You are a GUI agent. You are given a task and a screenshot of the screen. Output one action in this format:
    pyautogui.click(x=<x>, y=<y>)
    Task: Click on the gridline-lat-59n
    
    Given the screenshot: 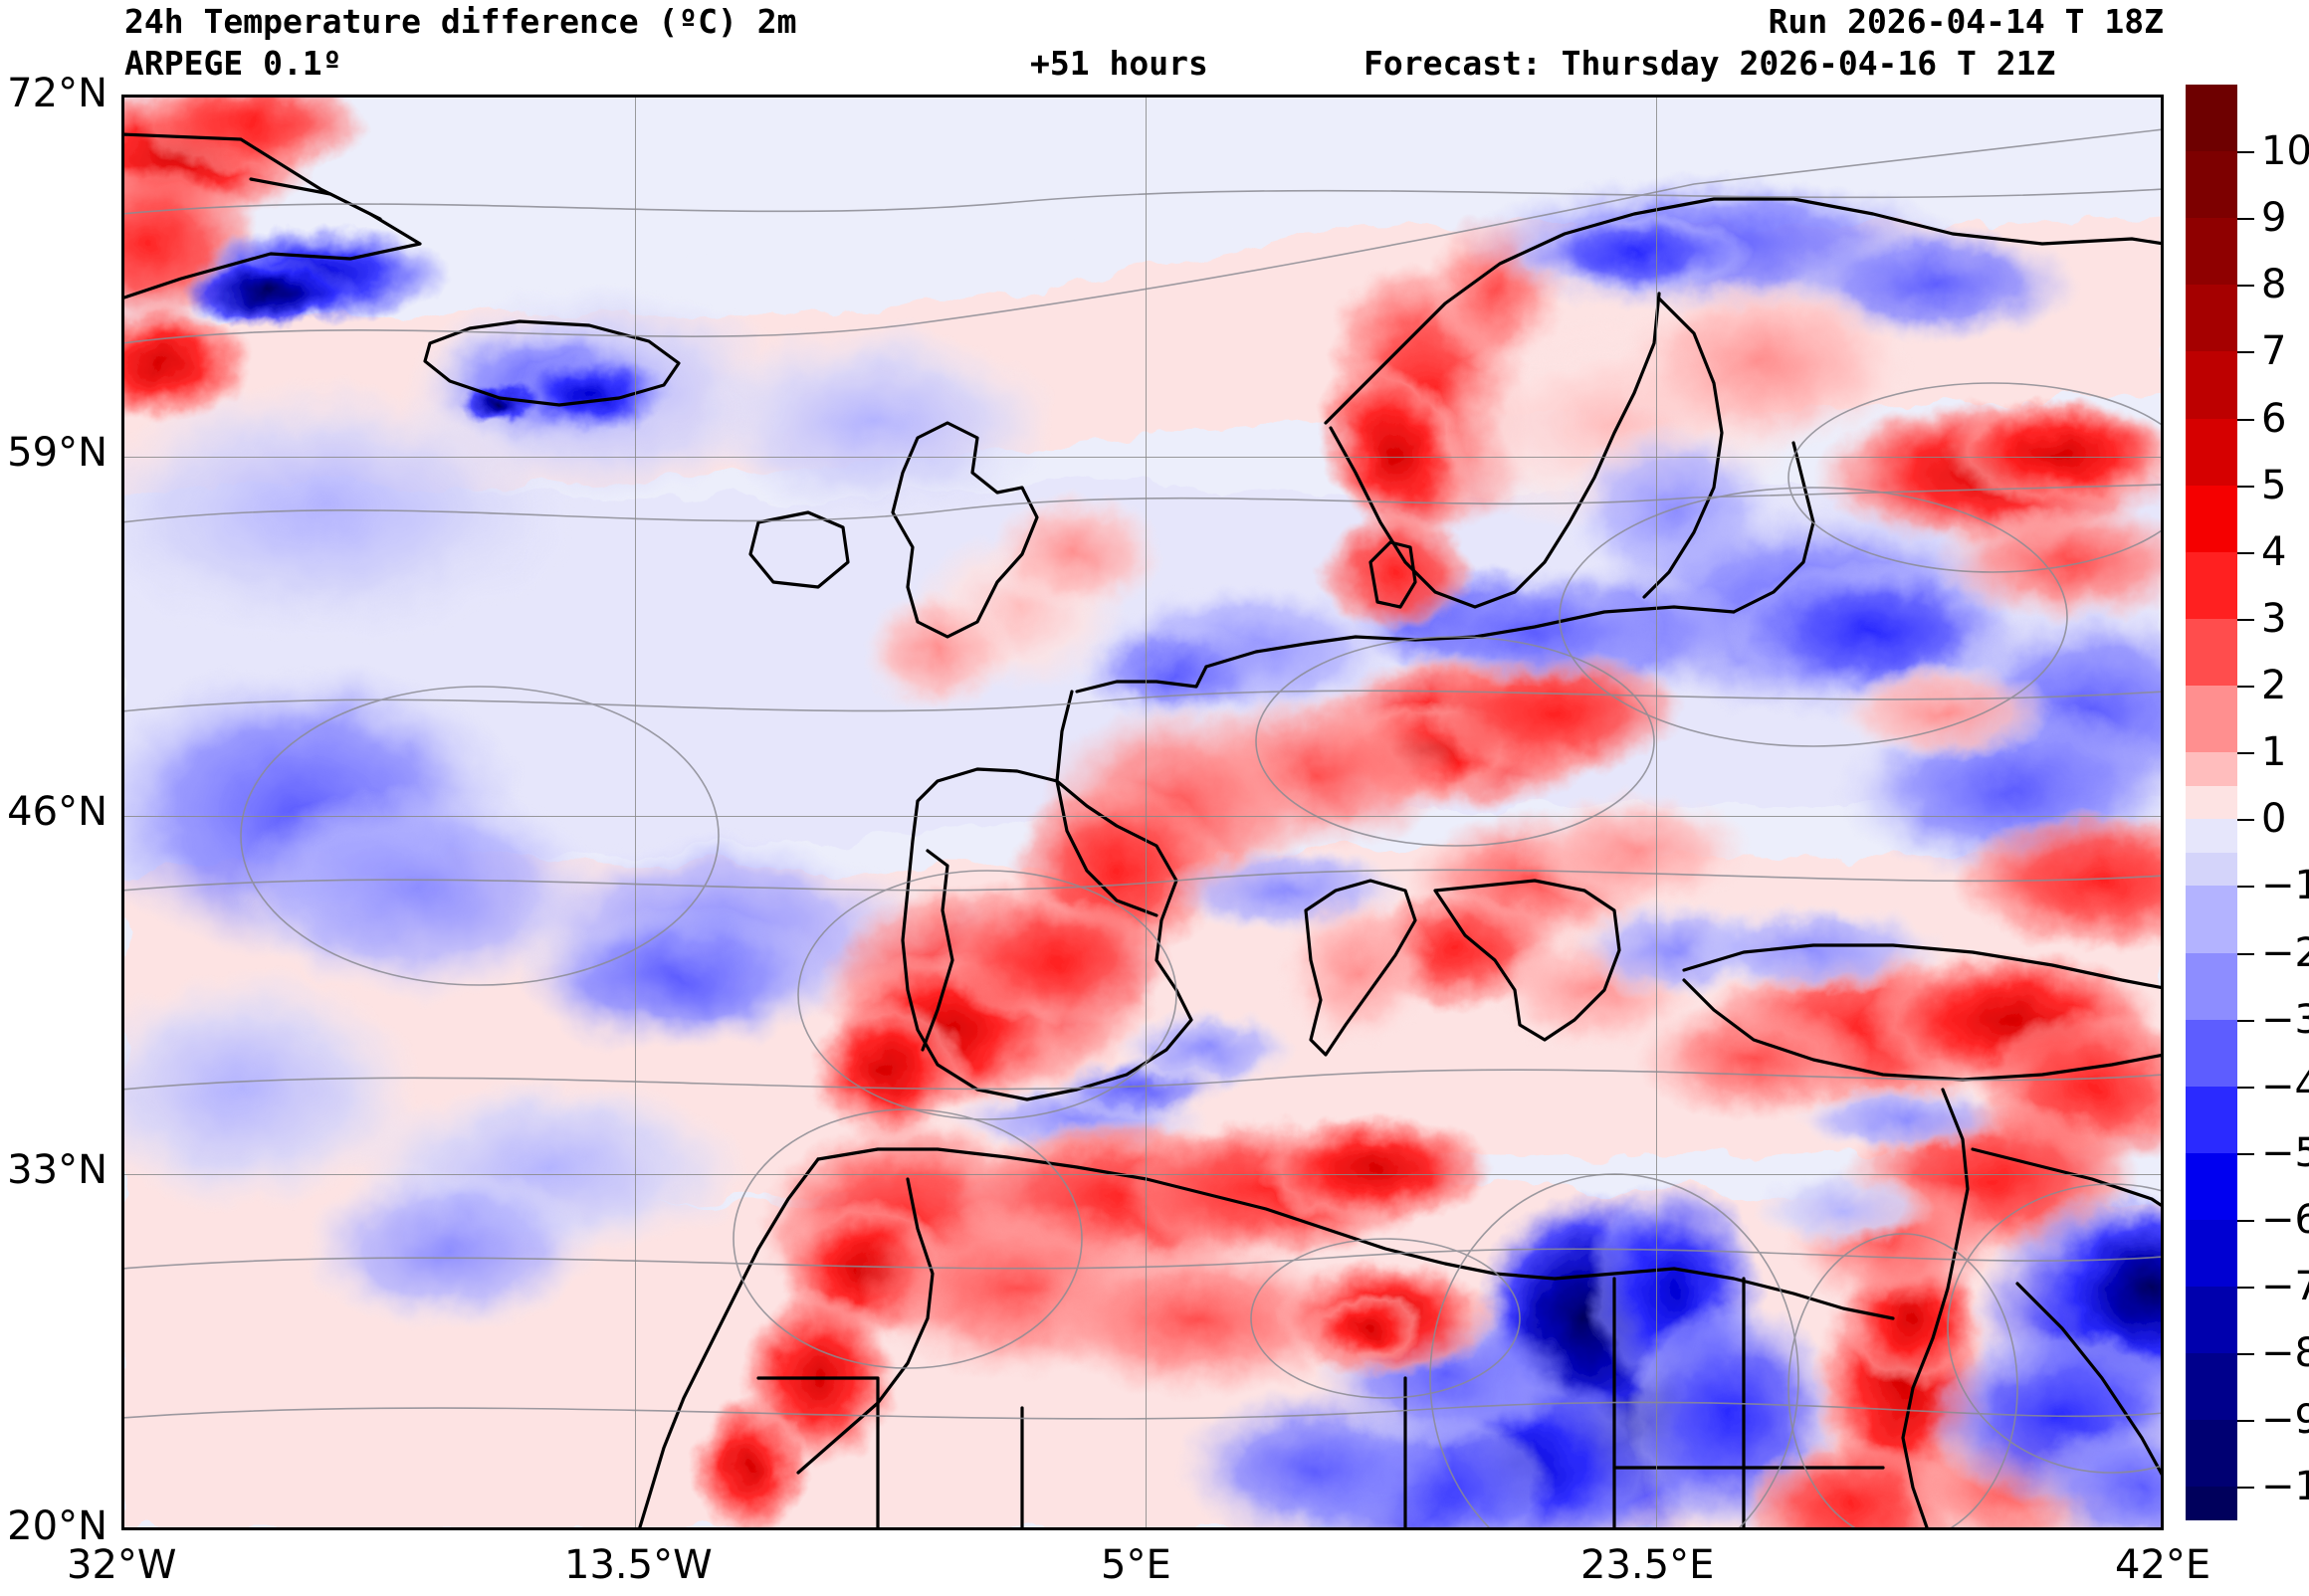 What is the action you would take?
    pyautogui.click(x=1142, y=458)
    